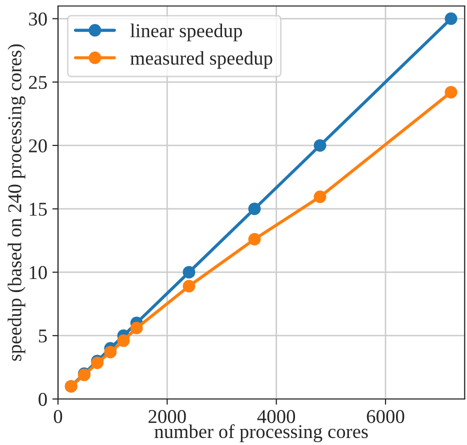  I want to click on y-tick-label: 30, so click(38, 19).